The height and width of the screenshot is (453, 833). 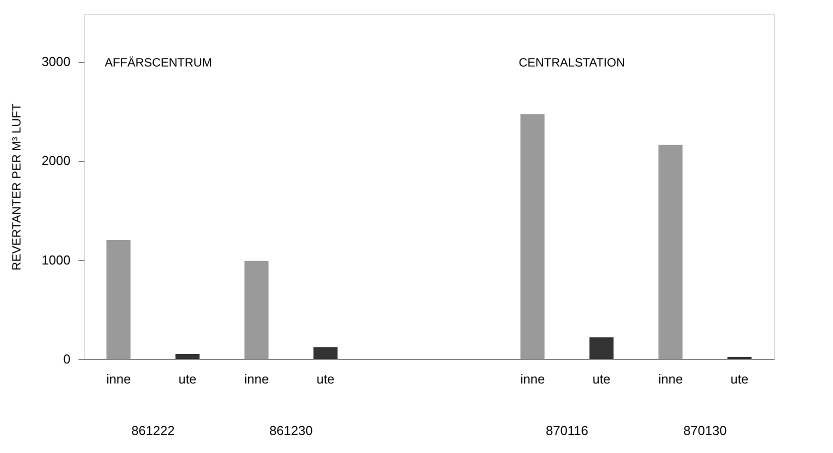 I want to click on y-tick-label: 3000, so click(x=56, y=62).